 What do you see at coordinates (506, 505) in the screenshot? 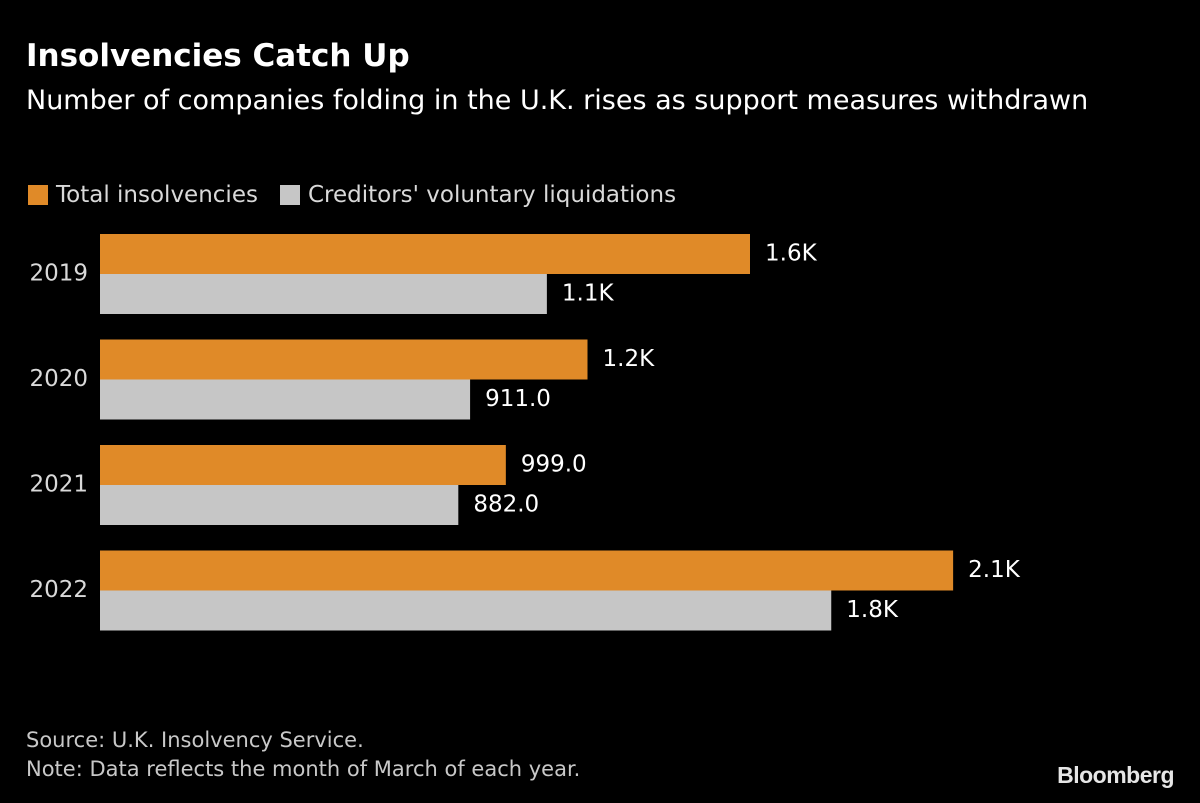
I see `data-label-creditors-voluntary-liquidations-2021: 882.0` at bounding box center [506, 505].